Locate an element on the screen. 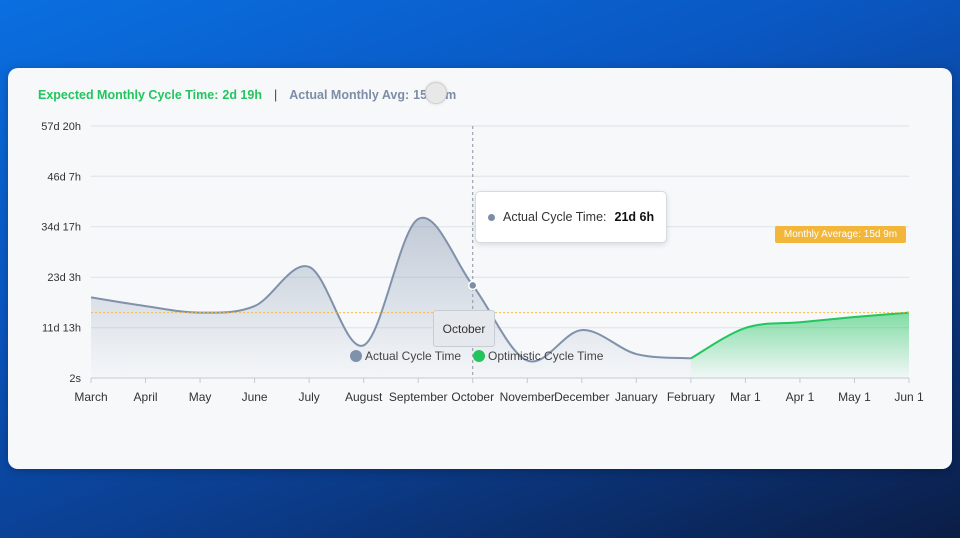 This screenshot has width=960, height=538. x-tick-label: February is located at coordinates (691, 397).